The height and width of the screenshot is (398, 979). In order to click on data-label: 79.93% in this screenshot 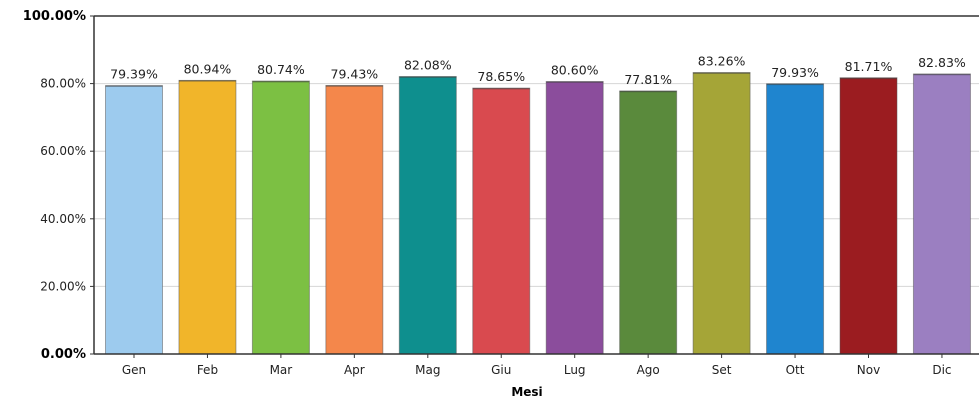, I will do `click(795, 72)`.